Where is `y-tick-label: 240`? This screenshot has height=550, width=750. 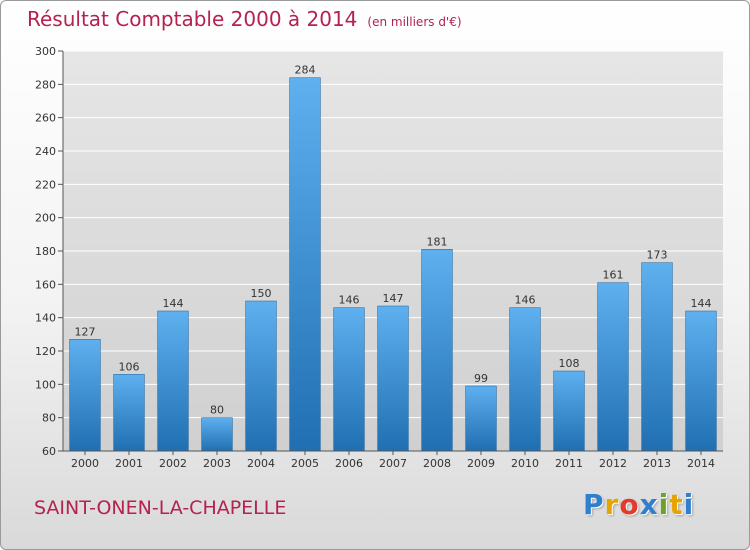
y-tick-label: 240 is located at coordinates (45, 151).